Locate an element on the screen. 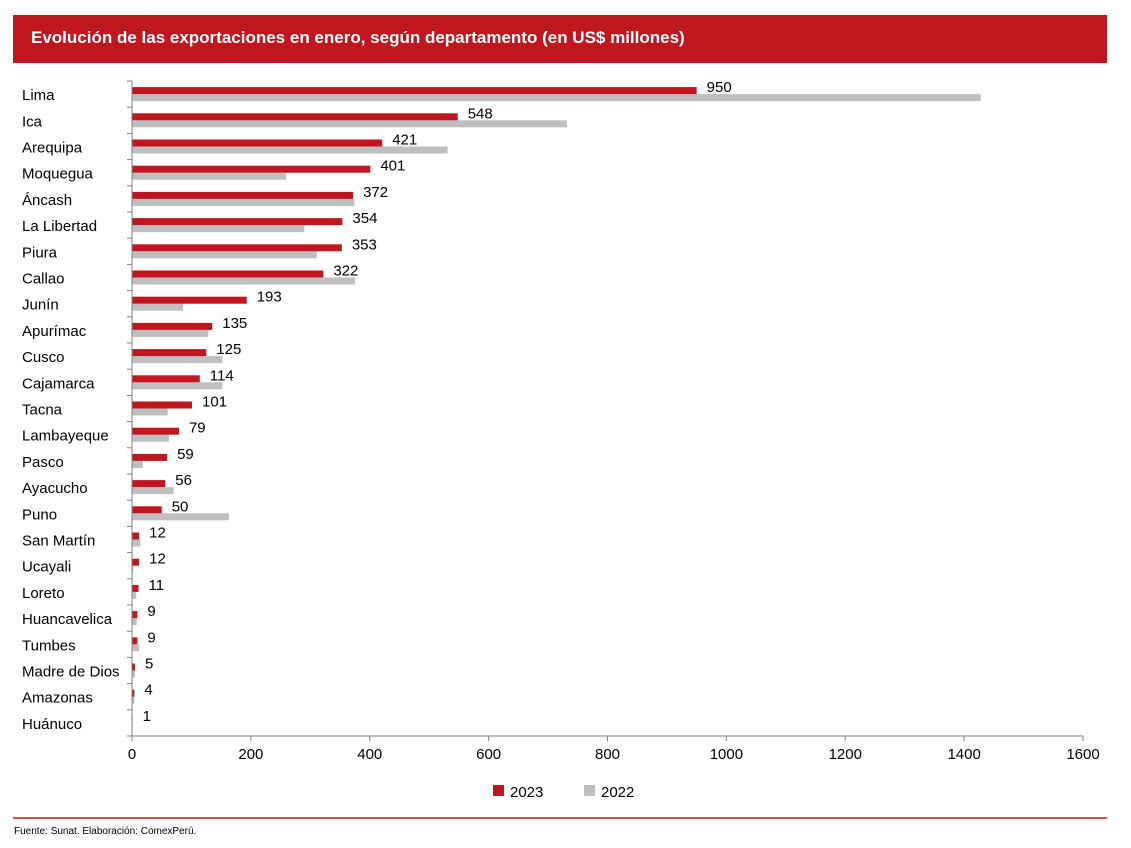 The image size is (1131, 848). category-label: Callao is located at coordinates (43, 279).